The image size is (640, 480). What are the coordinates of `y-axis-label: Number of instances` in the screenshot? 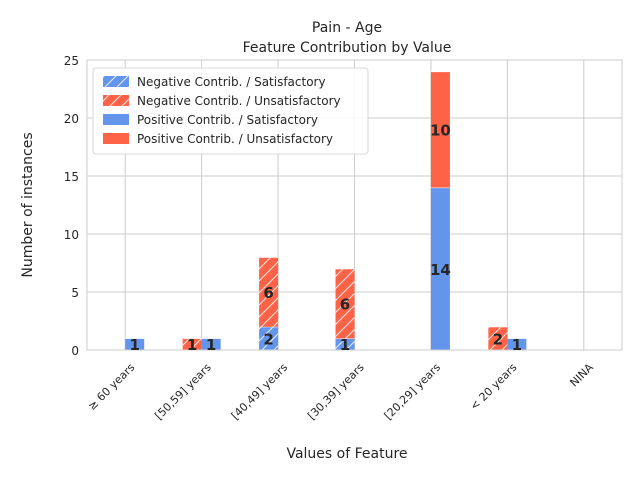 It's located at (28, 204).